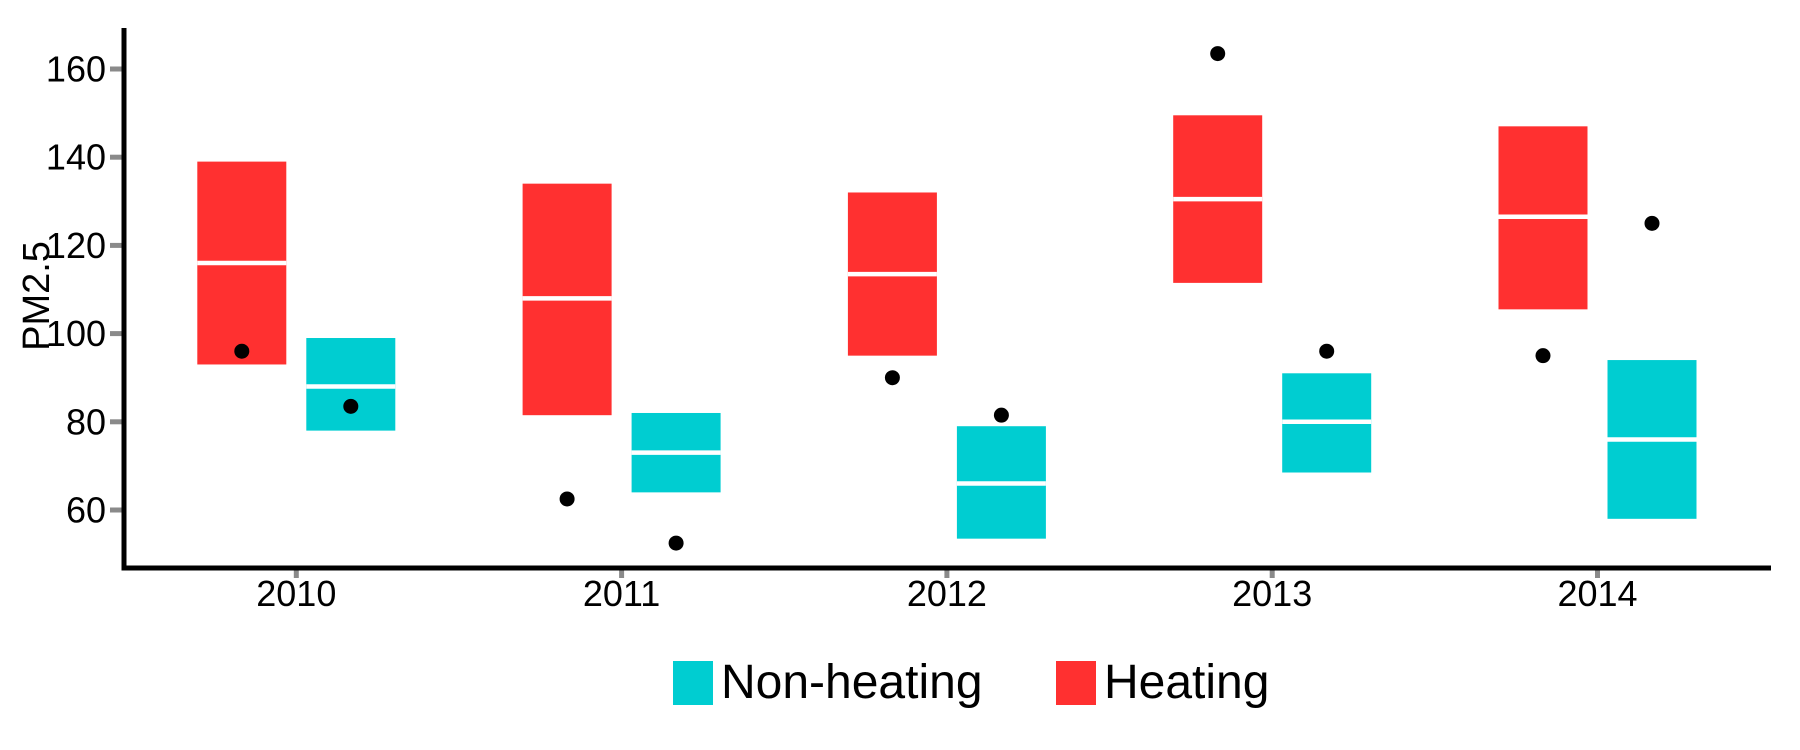 This screenshot has height=750, width=1800. I want to click on legend-label-heating: Heating, so click(1187, 682).